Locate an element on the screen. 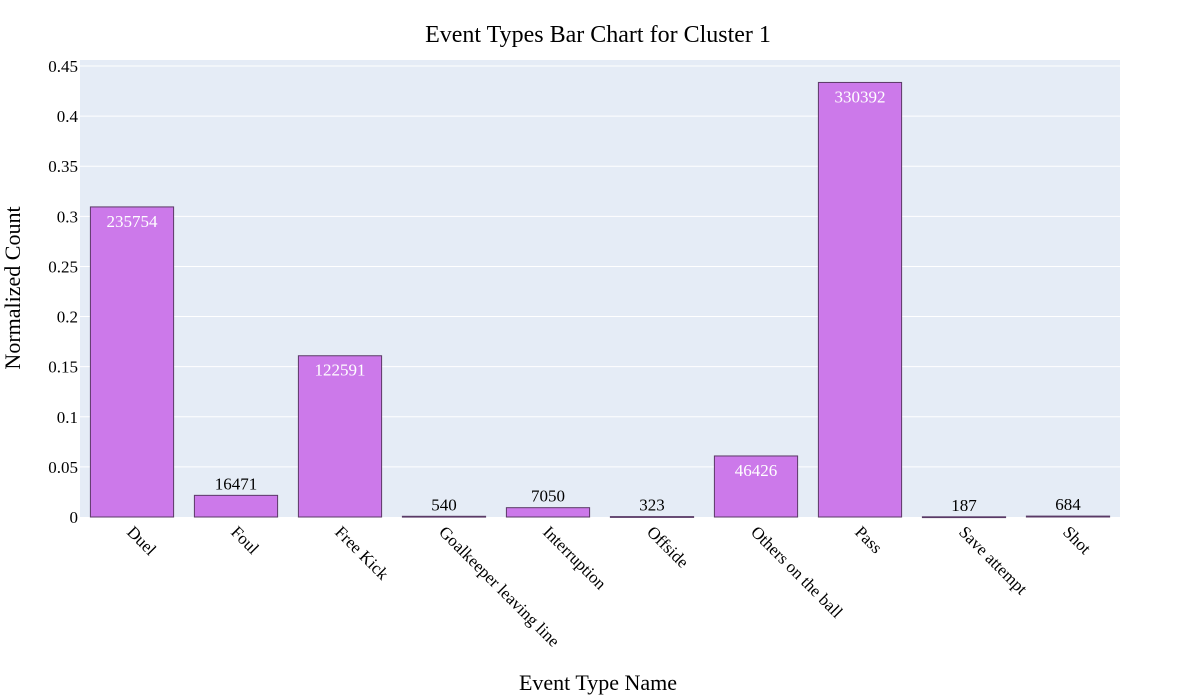  y-tick-label: 0.15 is located at coordinates (63, 367).